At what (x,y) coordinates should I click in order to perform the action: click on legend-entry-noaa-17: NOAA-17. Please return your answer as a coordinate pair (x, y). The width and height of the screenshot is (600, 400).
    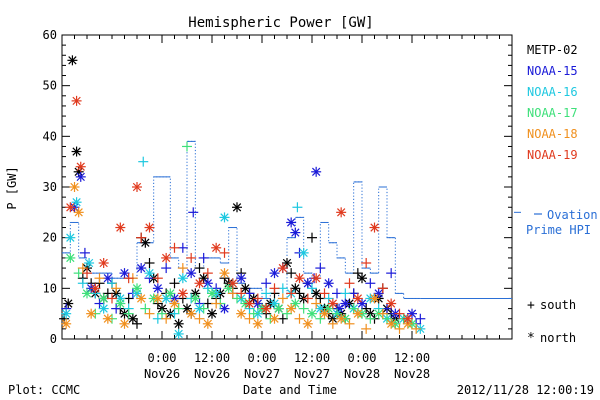
    Looking at the image, I should click on (552, 113).